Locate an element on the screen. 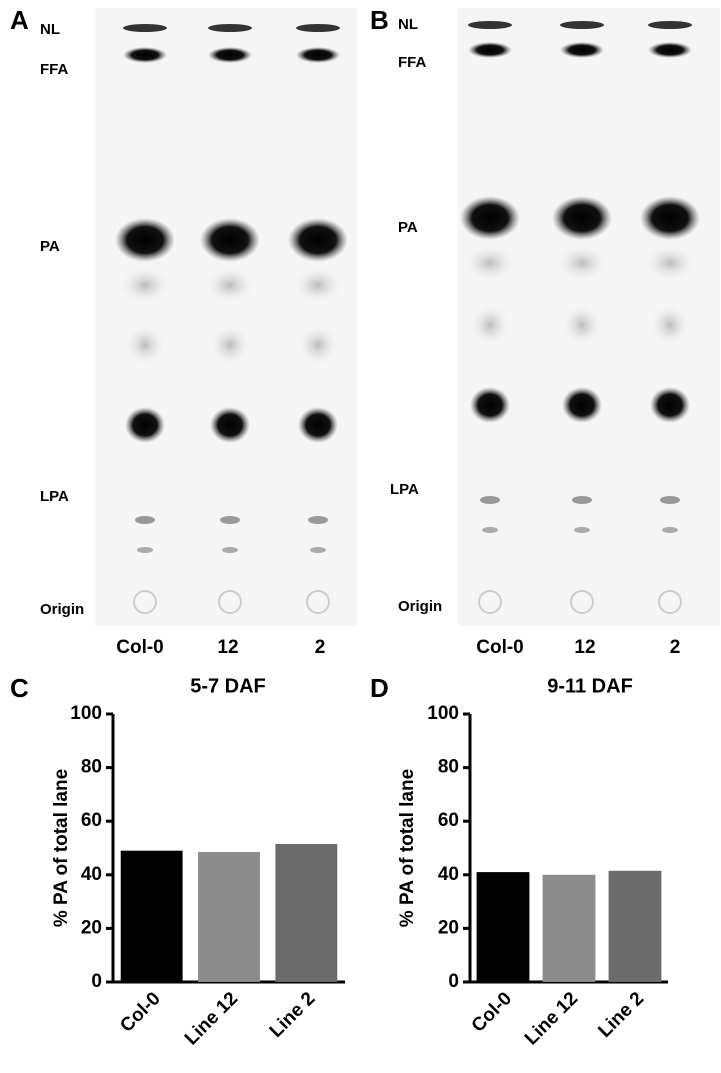 The height and width of the screenshot is (1073, 721). panel-letter: A is located at coordinates (19, 20).